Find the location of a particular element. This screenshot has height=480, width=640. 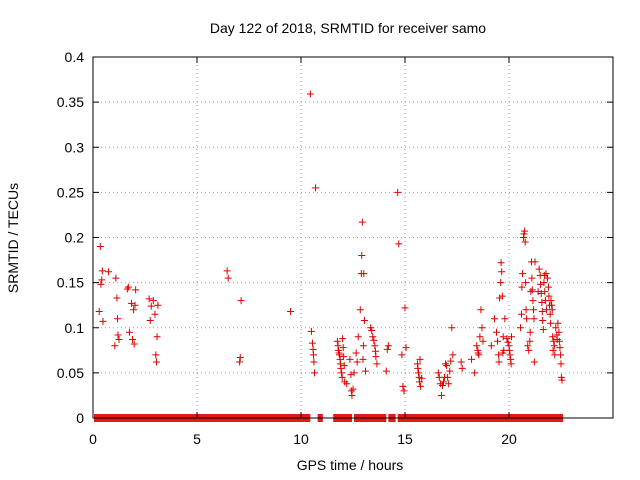

x-tick-label: 15 is located at coordinates (405, 439).